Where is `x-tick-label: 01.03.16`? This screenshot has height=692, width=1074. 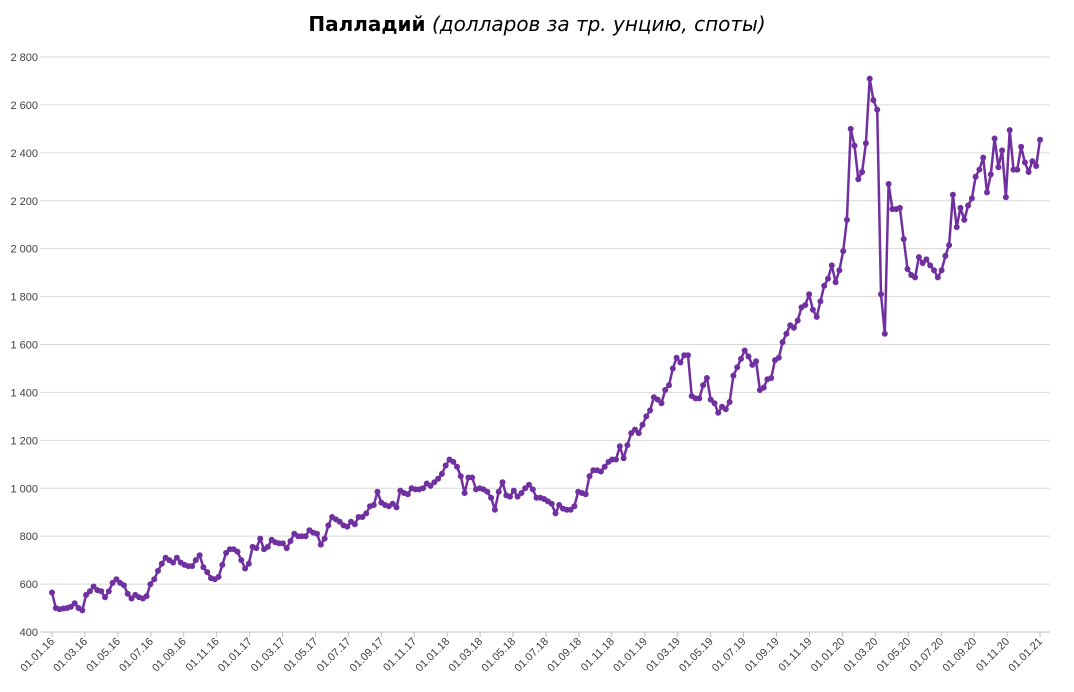
x-tick-label: 01.03.16 is located at coordinates (70, 655).